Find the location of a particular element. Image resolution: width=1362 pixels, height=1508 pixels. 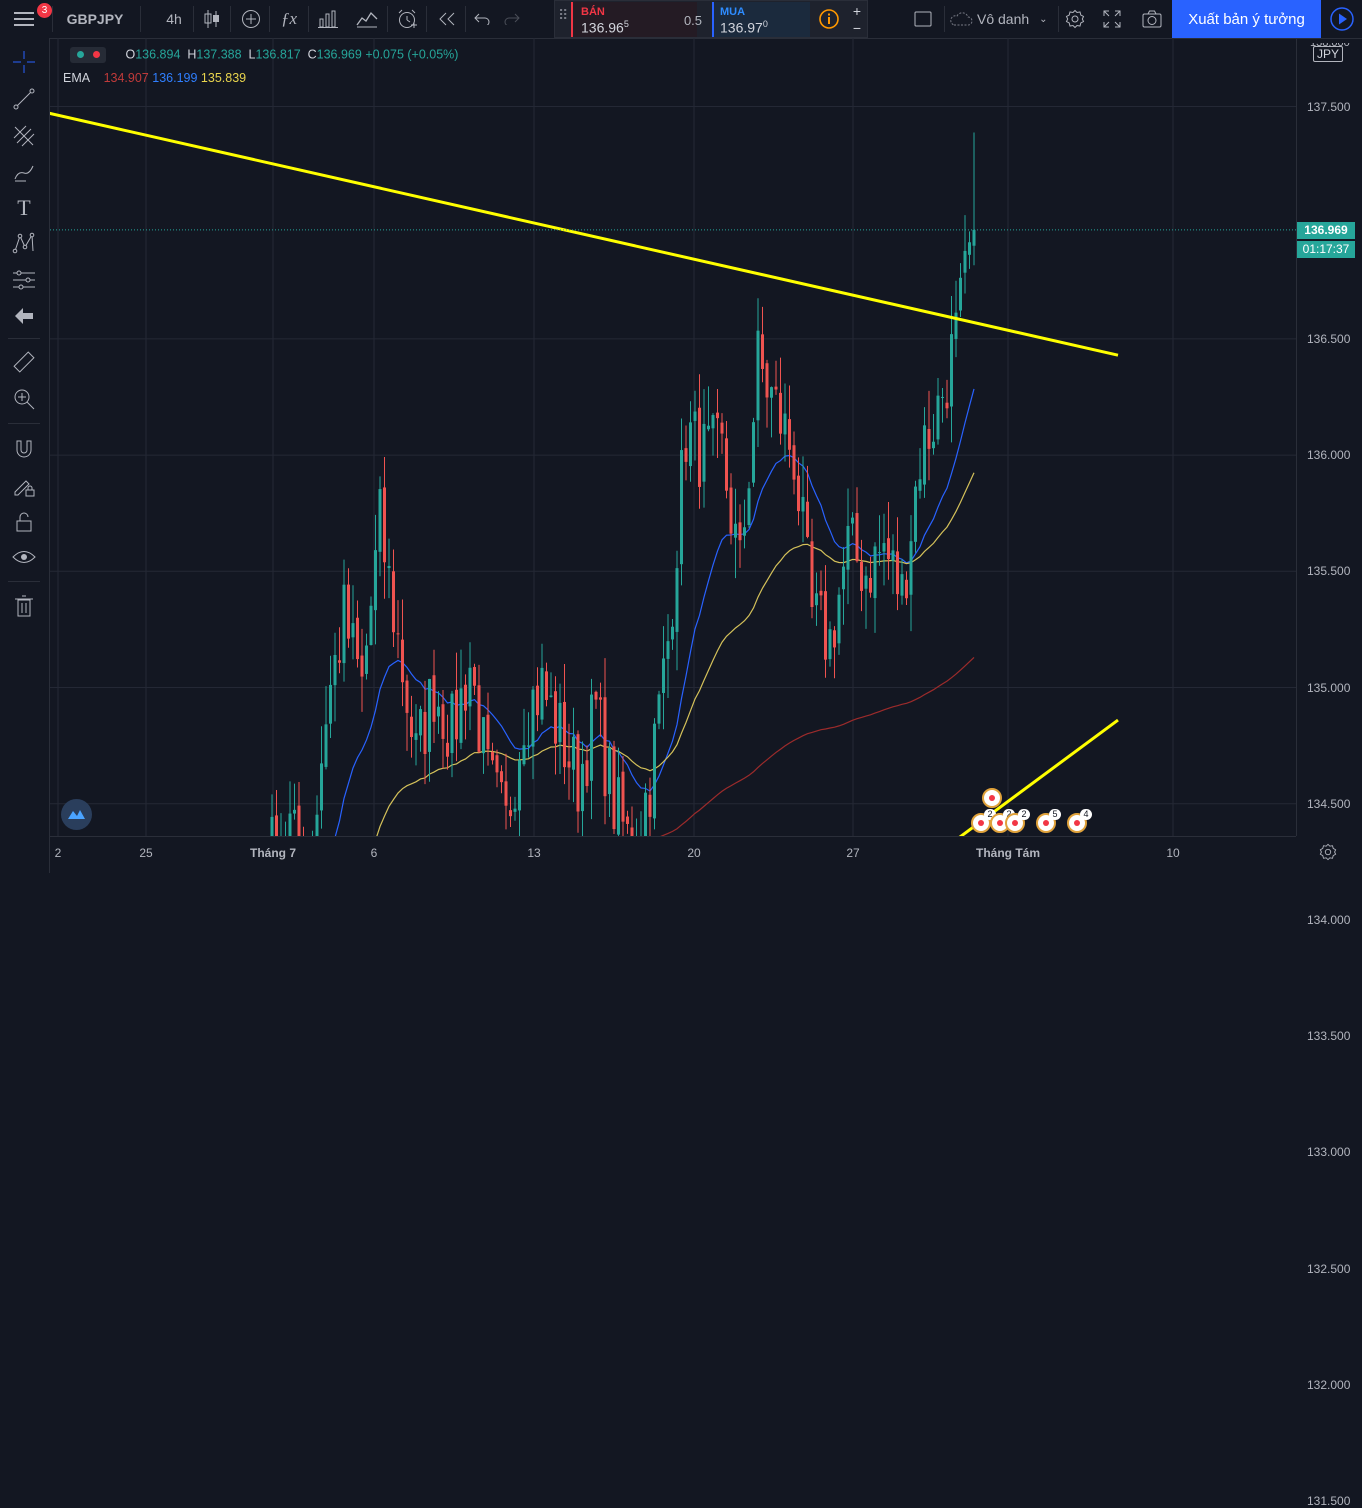

alert-icon is located at coordinates (407, 19).